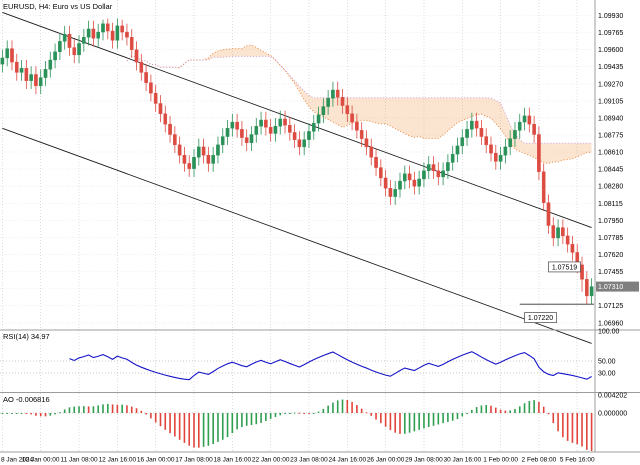 The height and width of the screenshot is (465, 640). What do you see at coordinates (156, 460) in the screenshot?
I see `time-axis-label: 16 Jan 00:00` at bounding box center [156, 460].